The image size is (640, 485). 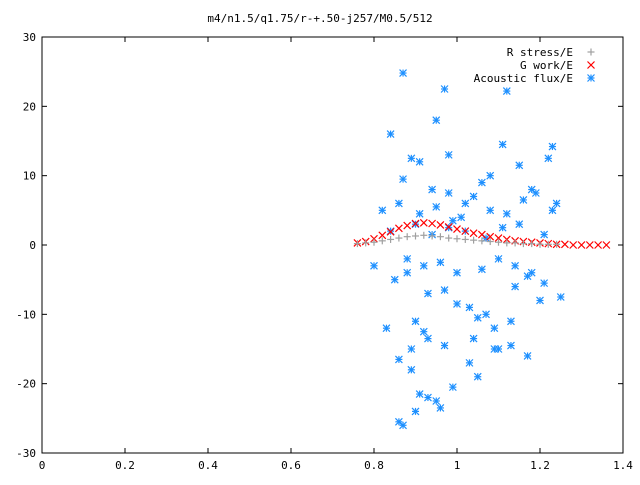 I want to click on y-tick-label: 10, so click(x=29, y=176).